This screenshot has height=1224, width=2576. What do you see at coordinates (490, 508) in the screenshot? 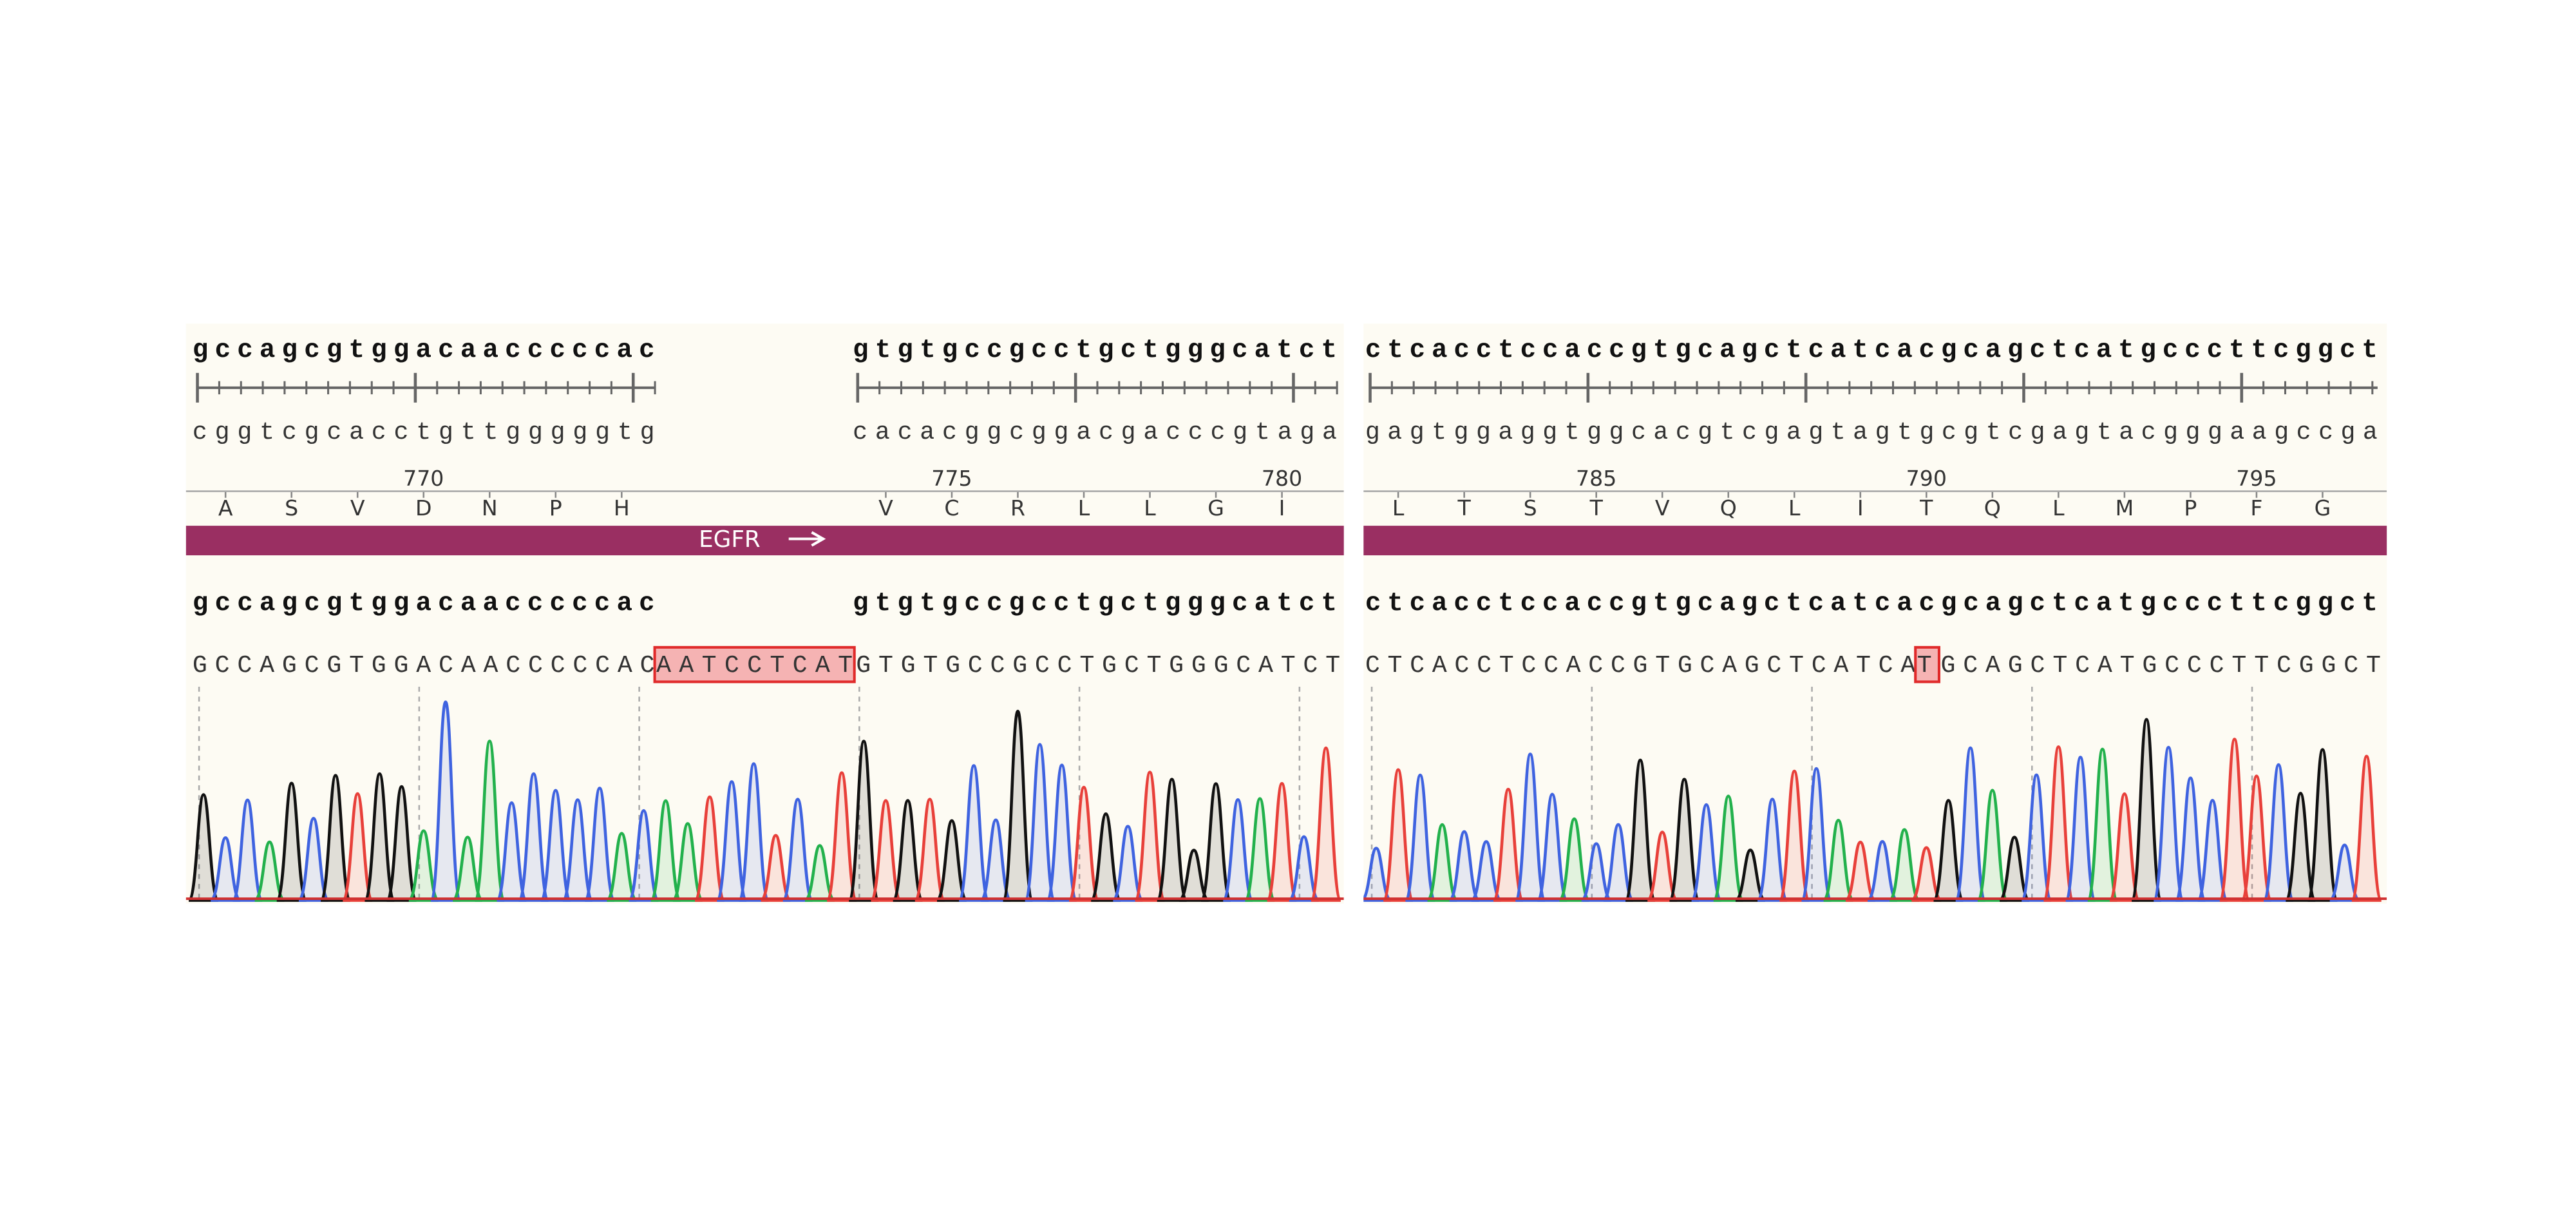
I see `amino-acid: N` at bounding box center [490, 508].